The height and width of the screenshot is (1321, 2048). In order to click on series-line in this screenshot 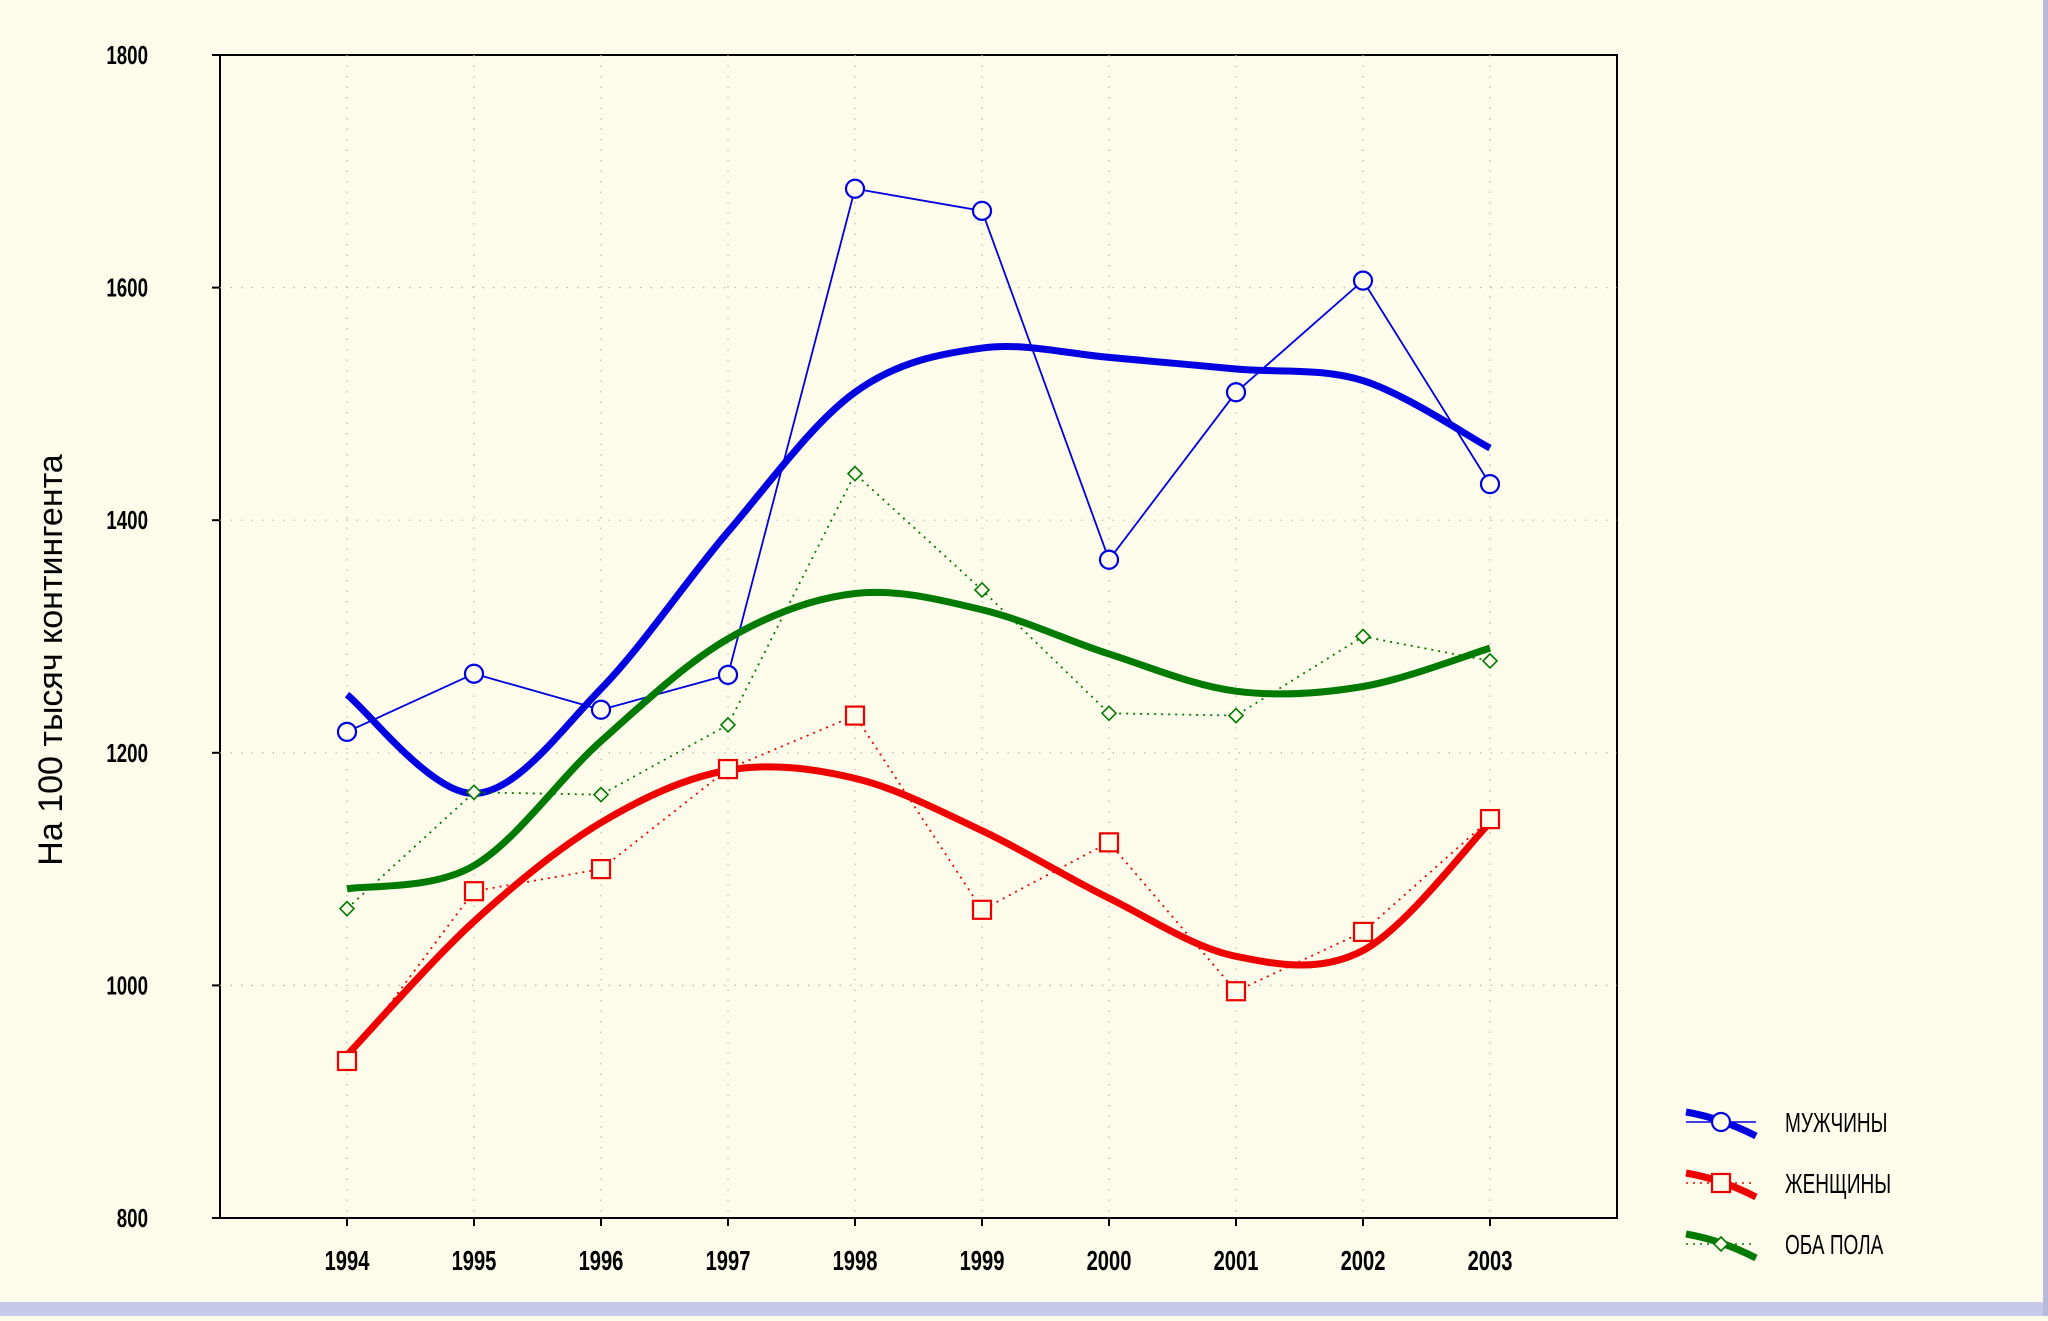, I will do `click(918, 888)`.